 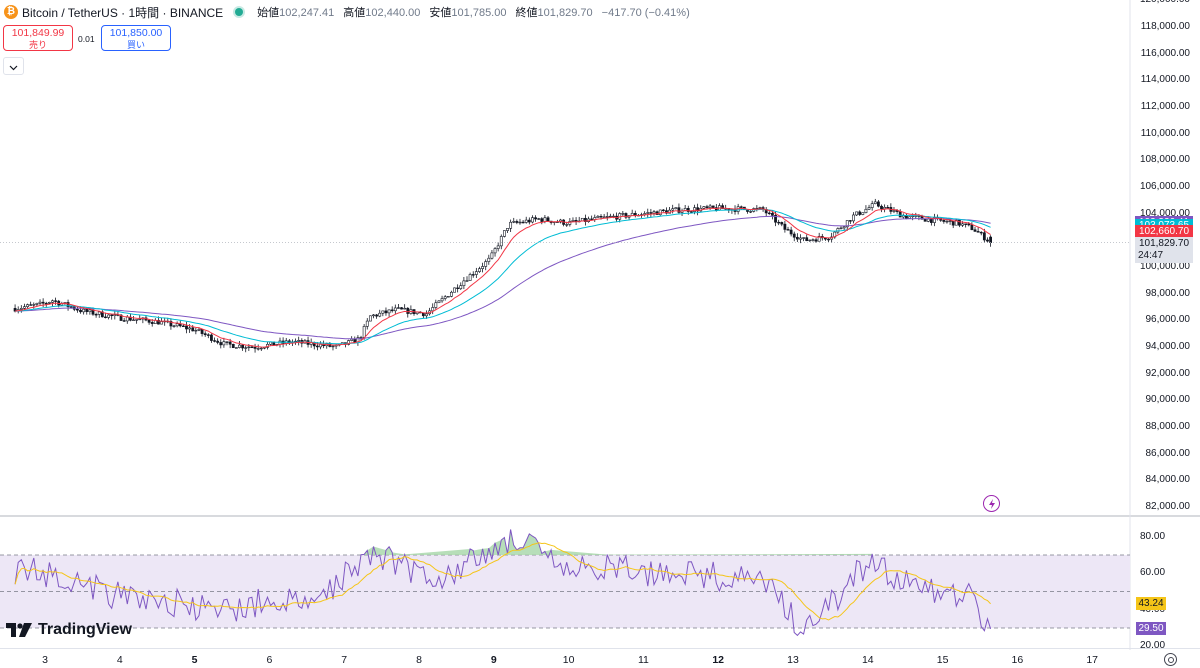 I want to click on symbol-title: Bitcoin / TetherUS · 1時間 · BINANCE, so click(x=123, y=12).